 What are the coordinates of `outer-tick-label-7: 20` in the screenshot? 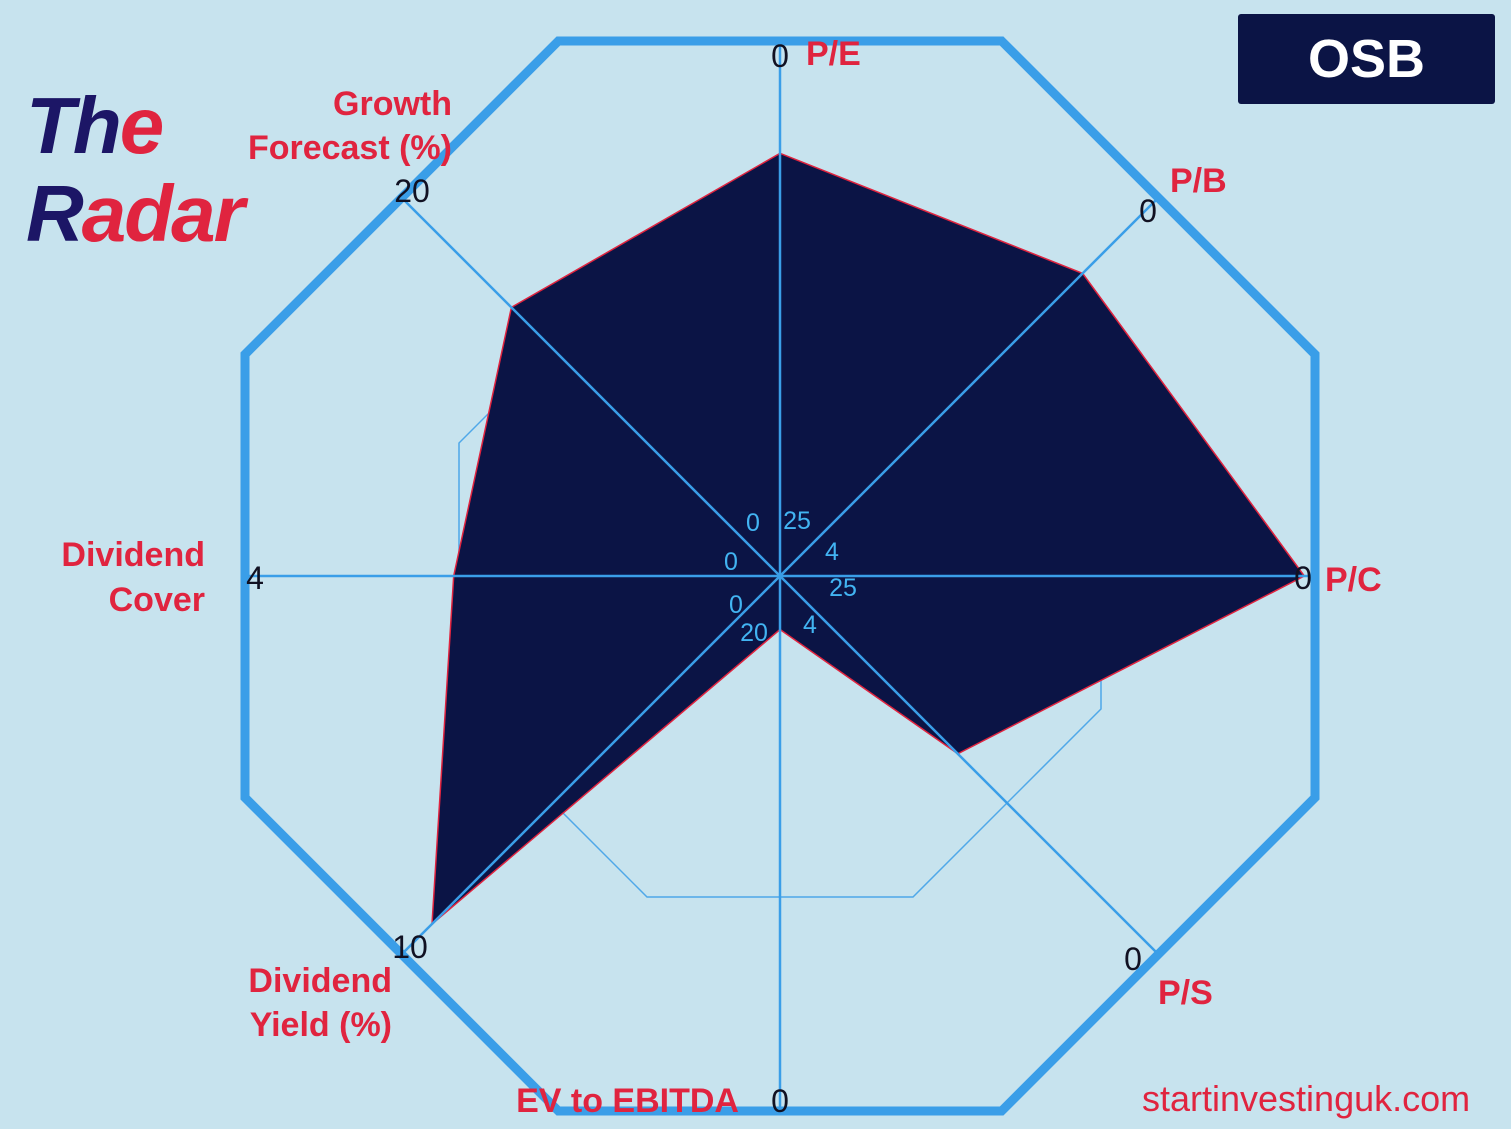 It's located at (412, 191).